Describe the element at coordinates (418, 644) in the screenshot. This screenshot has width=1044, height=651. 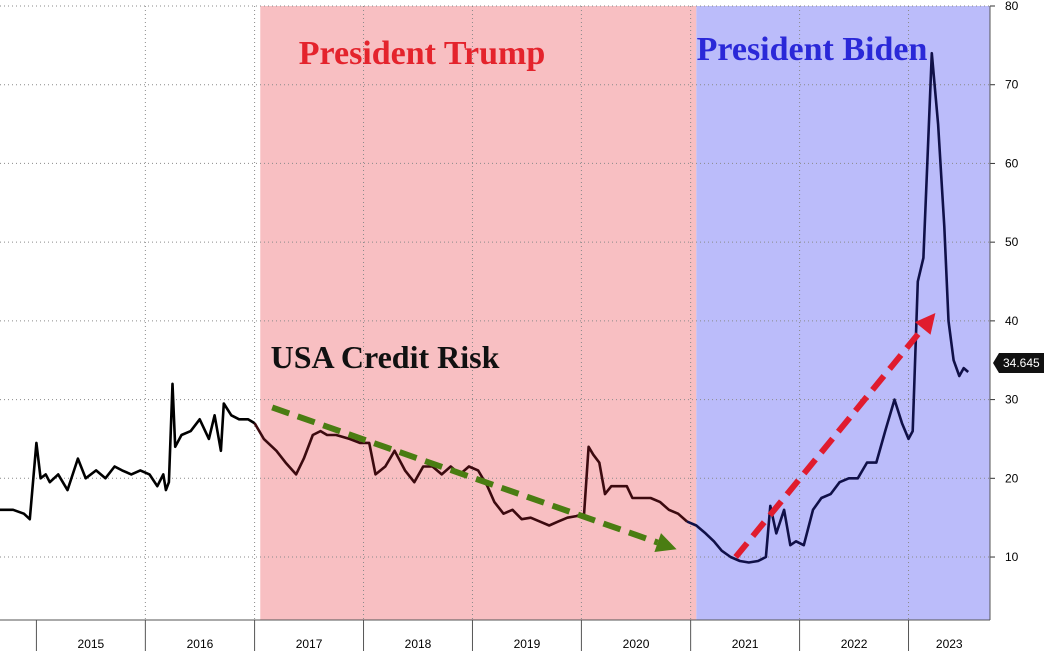
I see `x-tick-label: 2018` at that location.